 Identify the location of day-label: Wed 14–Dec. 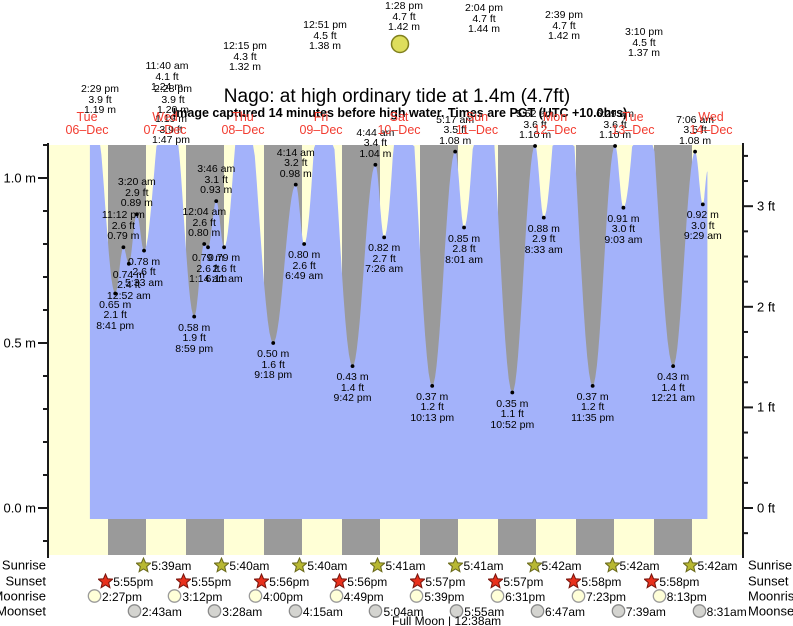
(711, 123).